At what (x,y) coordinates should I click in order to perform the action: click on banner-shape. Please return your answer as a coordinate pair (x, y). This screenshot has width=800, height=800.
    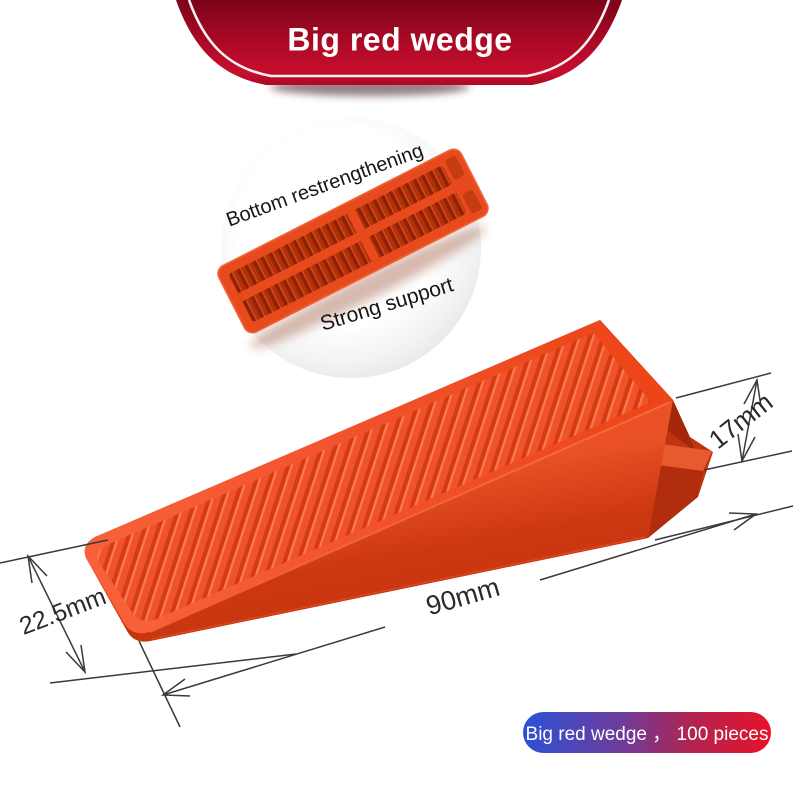
    Looking at the image, I should click on (399, 42).